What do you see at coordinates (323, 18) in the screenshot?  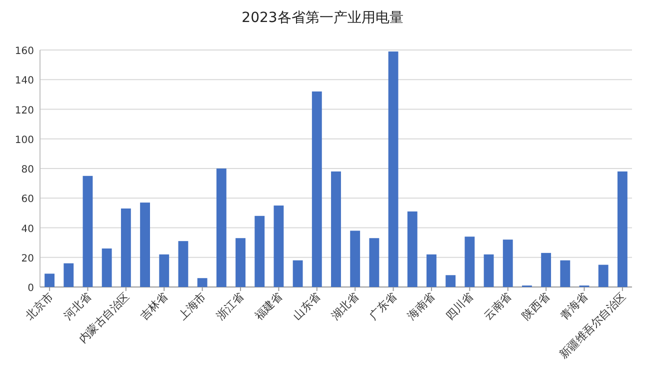 I see `chart-title: 2023各省第一产业用电量` at bounding box center [323, 18].